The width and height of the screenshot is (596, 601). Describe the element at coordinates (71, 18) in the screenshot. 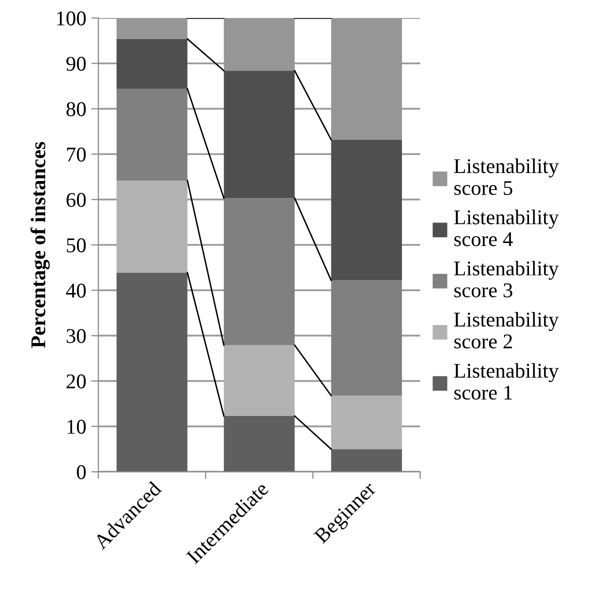

I see `y-tick-label: 100` at that location.